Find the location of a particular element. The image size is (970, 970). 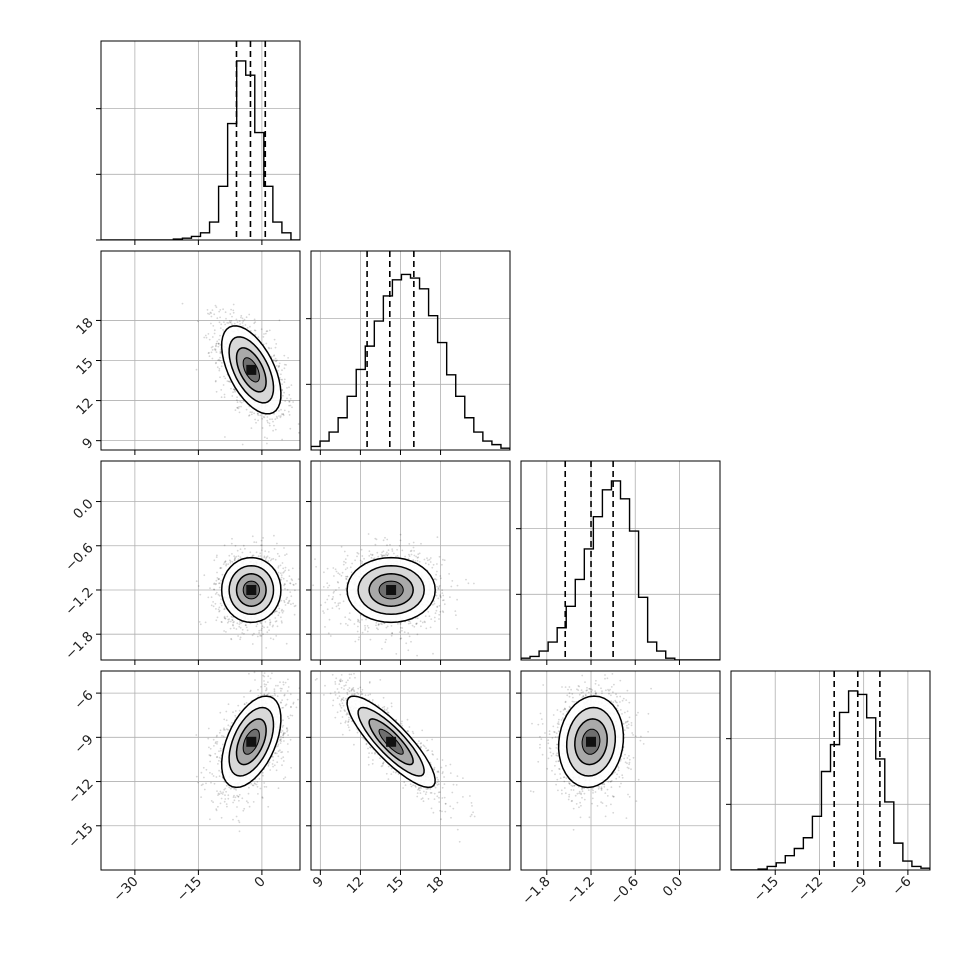

histogram-p2 is located at coordinates (620, 570).